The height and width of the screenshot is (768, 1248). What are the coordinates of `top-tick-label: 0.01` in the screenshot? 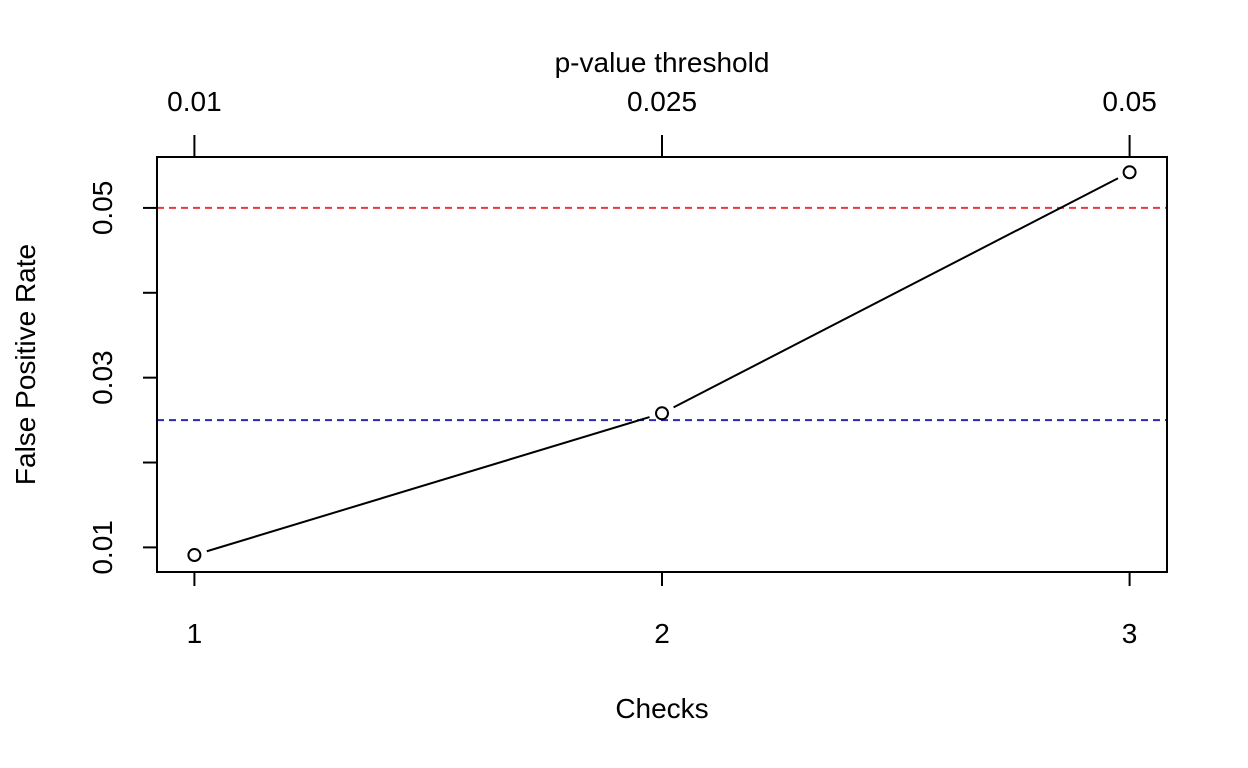 It's located at (194, 101).